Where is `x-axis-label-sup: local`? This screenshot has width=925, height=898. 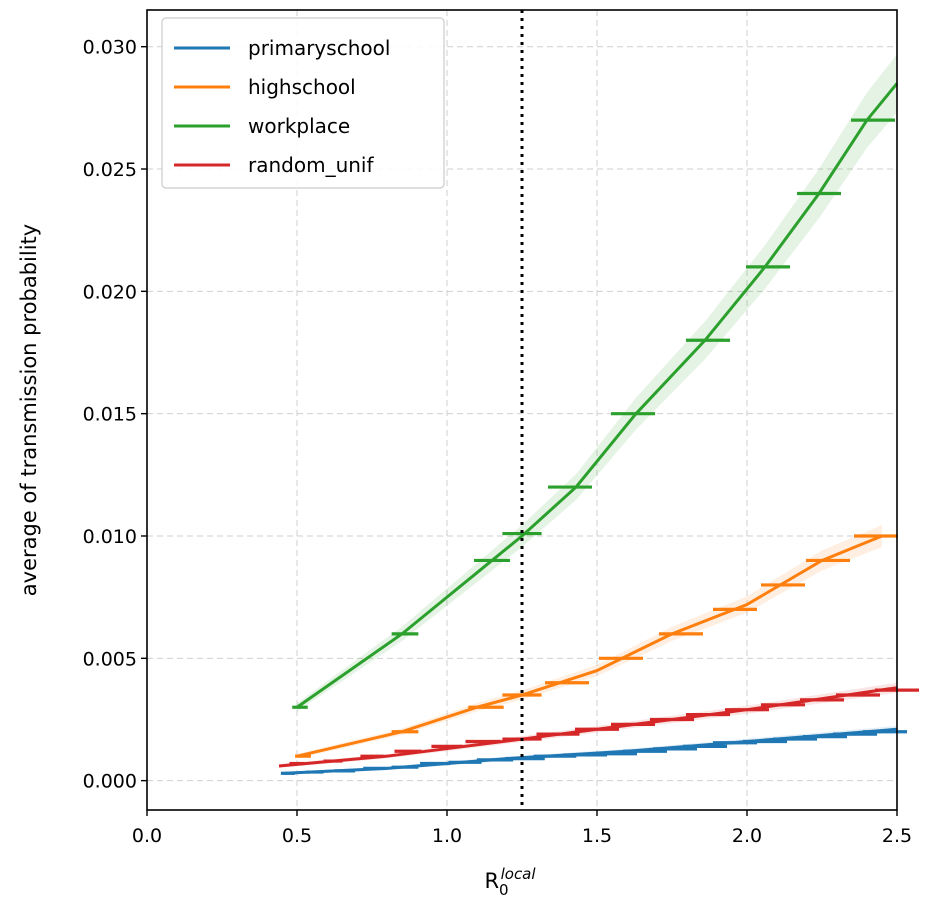 x-axis-label-sup: local is located at coordinates (519, 874).